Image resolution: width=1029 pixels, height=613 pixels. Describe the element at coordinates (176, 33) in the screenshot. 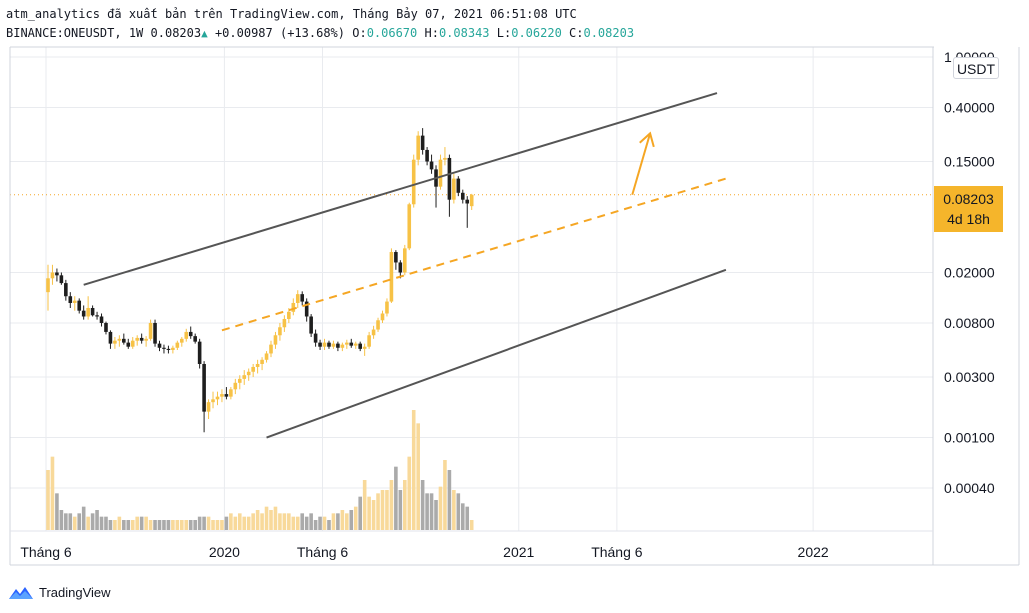

I see `last-price-label: 0.08203` at that location.